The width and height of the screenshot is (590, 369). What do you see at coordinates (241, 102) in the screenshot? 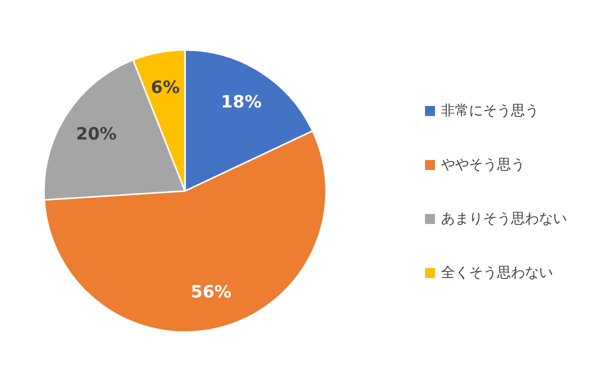
I see `data-label: 18%` at bounding box center [241, 102].